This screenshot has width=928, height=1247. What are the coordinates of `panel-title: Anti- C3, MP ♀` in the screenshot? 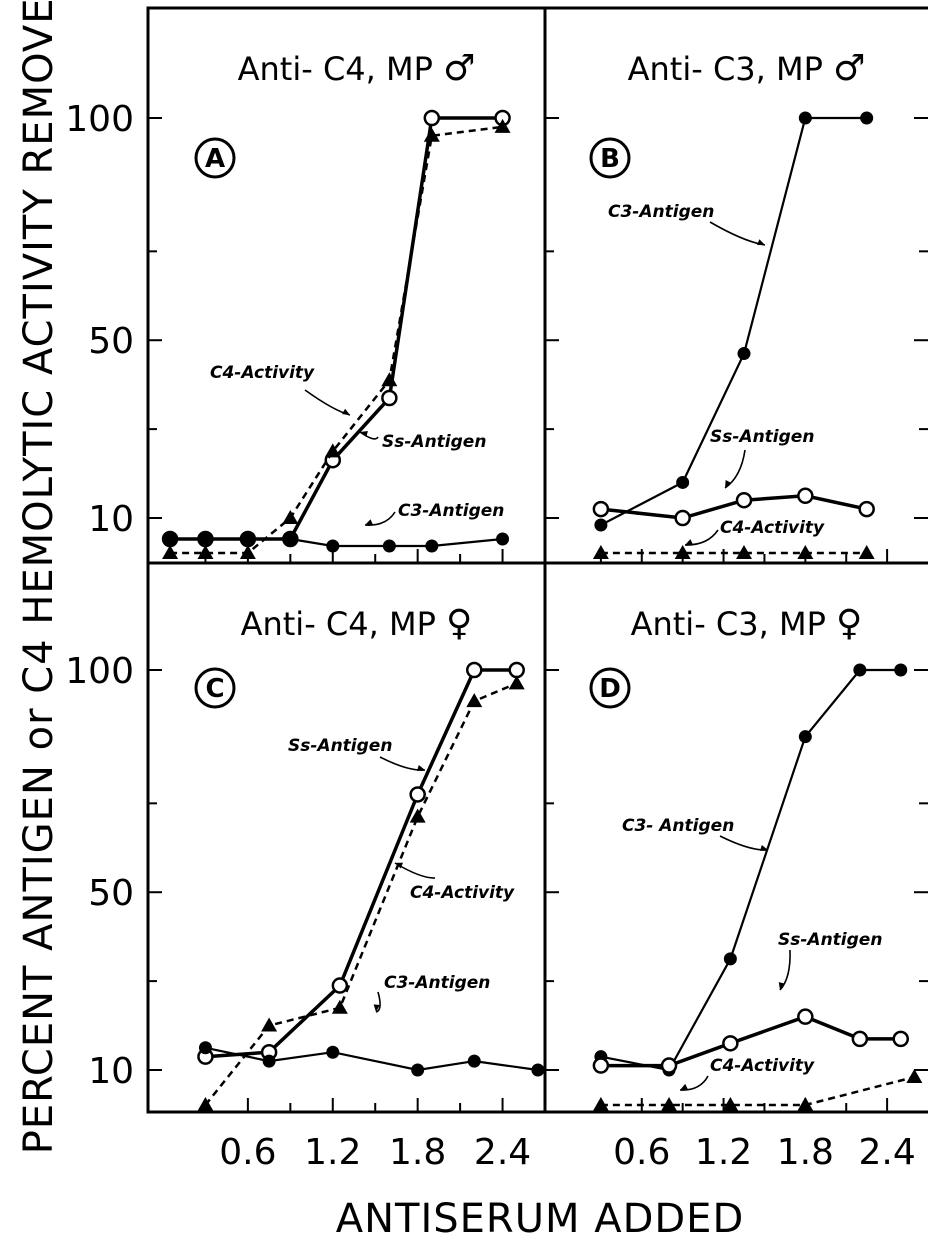 It's located at (747, 623).